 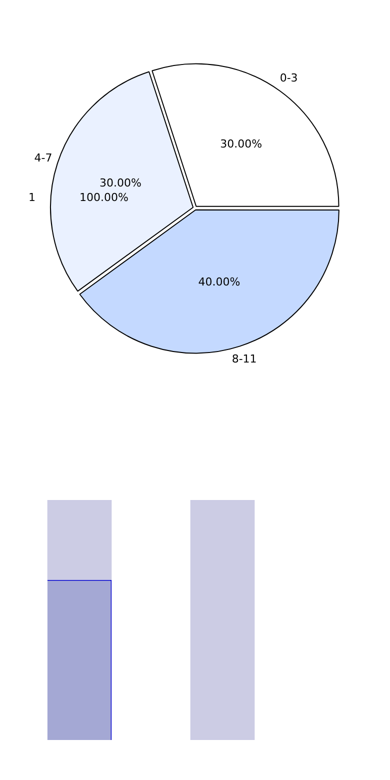 I want to click on slice-label: 8-11, so click(x=244, y=359).